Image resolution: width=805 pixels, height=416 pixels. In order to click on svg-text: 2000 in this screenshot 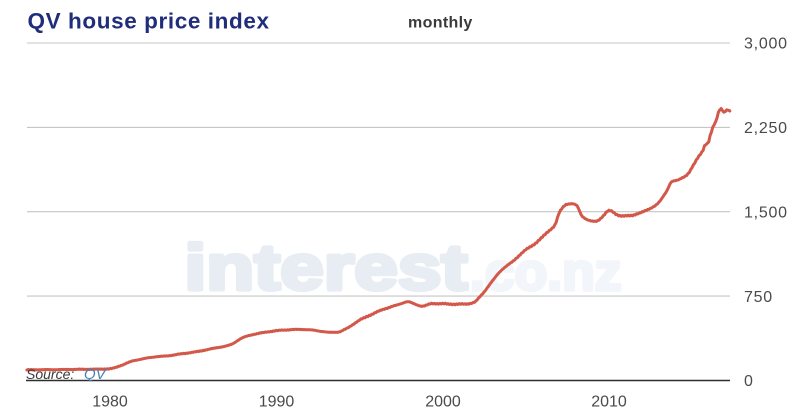, I will do `click(443, 401)`.